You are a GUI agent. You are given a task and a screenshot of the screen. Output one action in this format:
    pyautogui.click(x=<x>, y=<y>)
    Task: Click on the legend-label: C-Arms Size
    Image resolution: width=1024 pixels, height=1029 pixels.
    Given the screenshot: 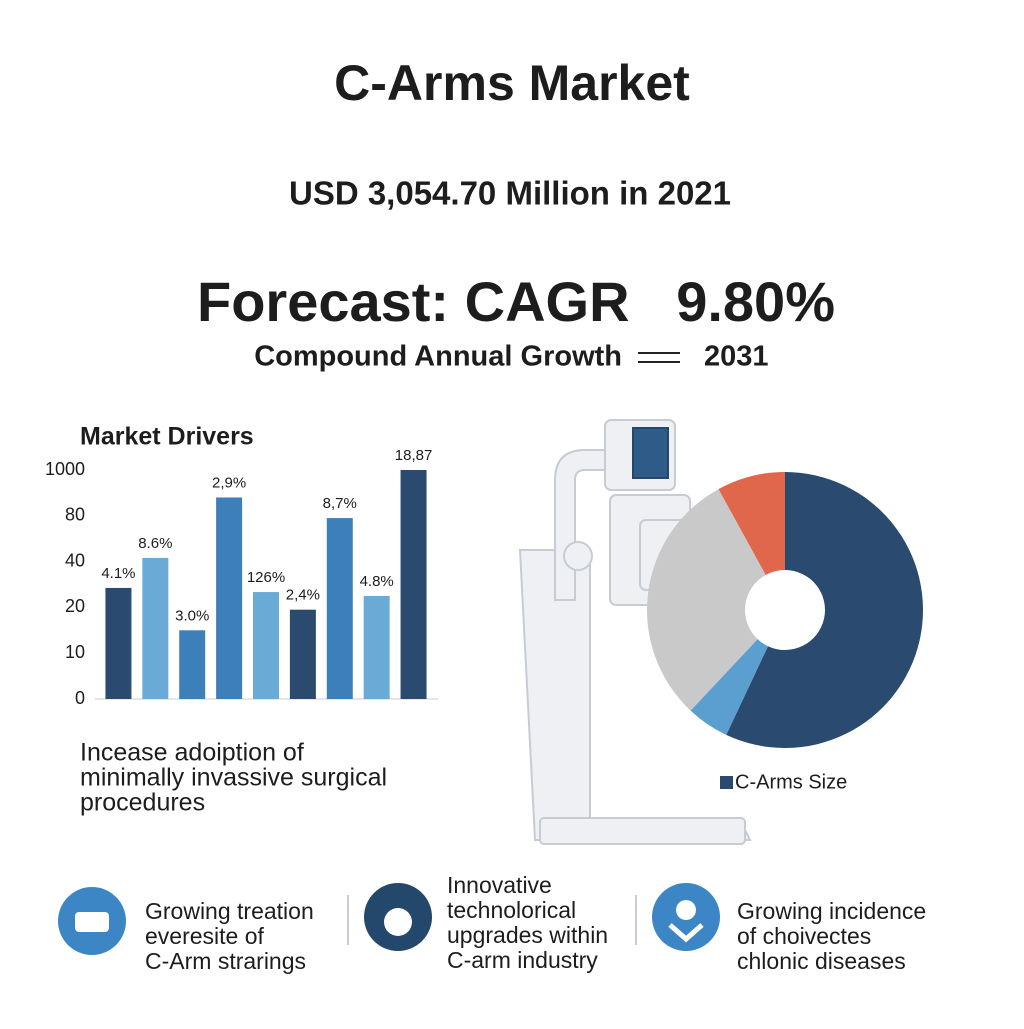 What is the action you would take?
    pyautogui.click(x=791, y=782)
    